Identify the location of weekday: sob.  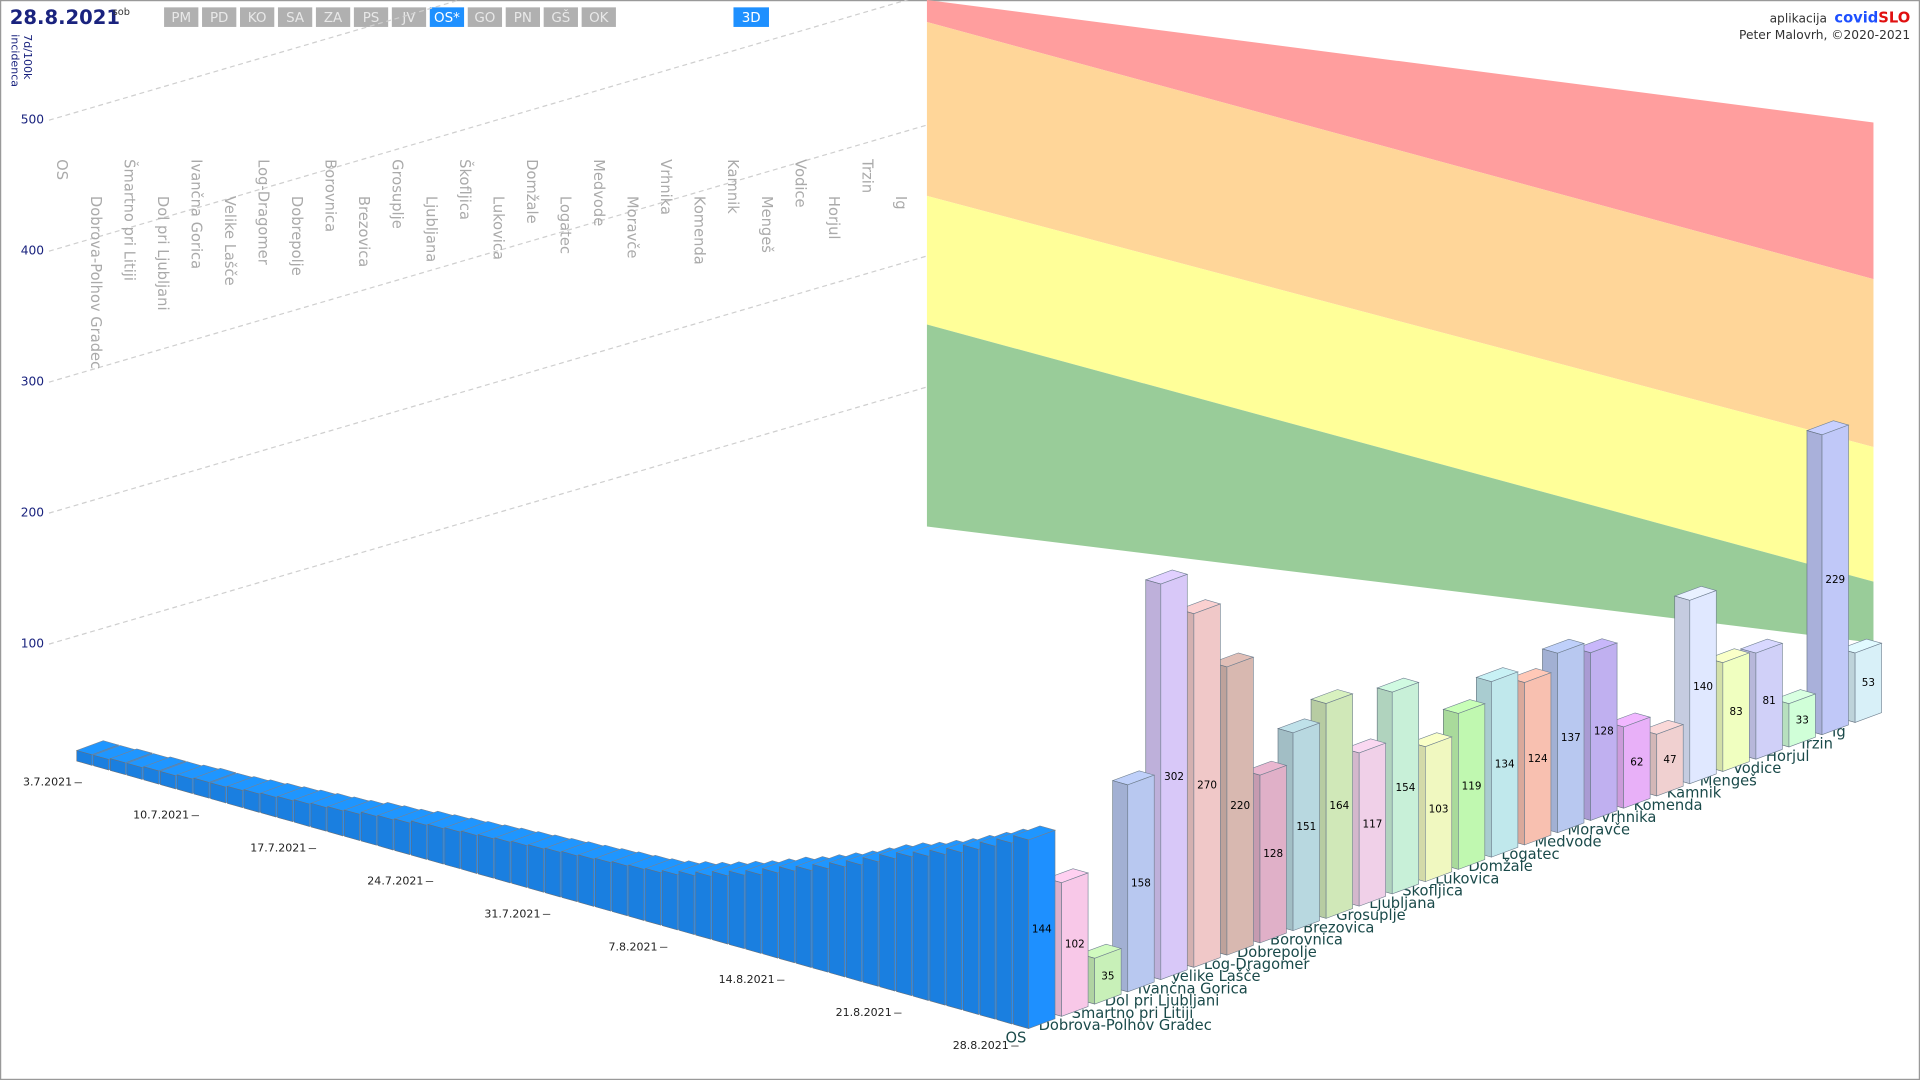
(121, 12).